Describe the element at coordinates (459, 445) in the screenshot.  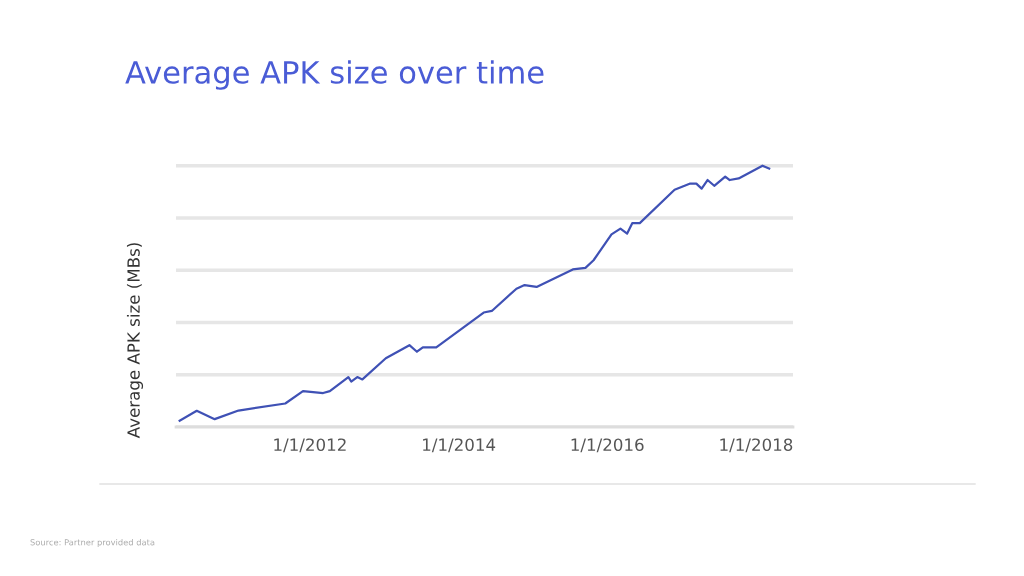
I see `x-tick-label: 1/1/2014` at that location.